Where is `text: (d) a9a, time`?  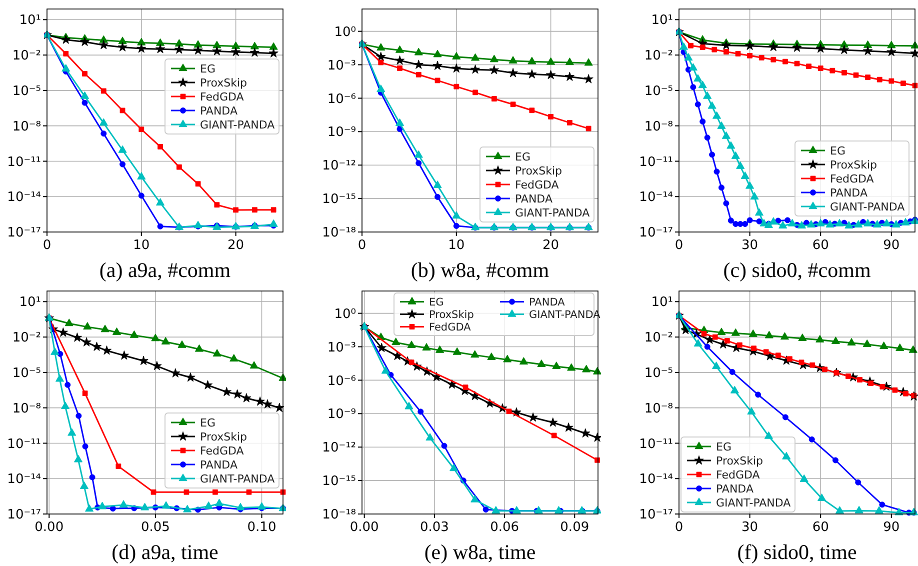
text: (d) a9a, time is located at coordinates (165, 552).